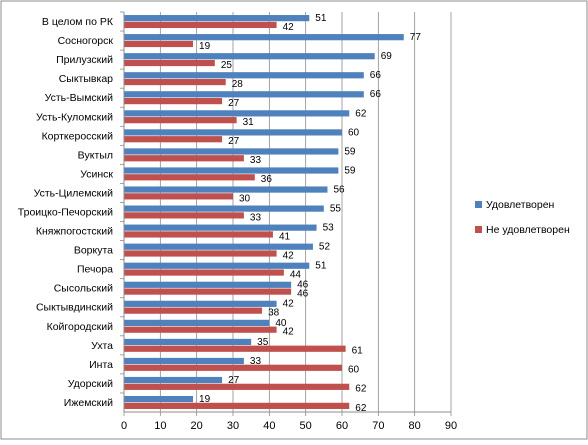 Image resolution: width=588 pixels, height=445 pixels. What do you see at coordinates (520, 205) in the screenshot?
I see `legend-label-satisfied: Удовлетворен` at bounding box center [520, 205].